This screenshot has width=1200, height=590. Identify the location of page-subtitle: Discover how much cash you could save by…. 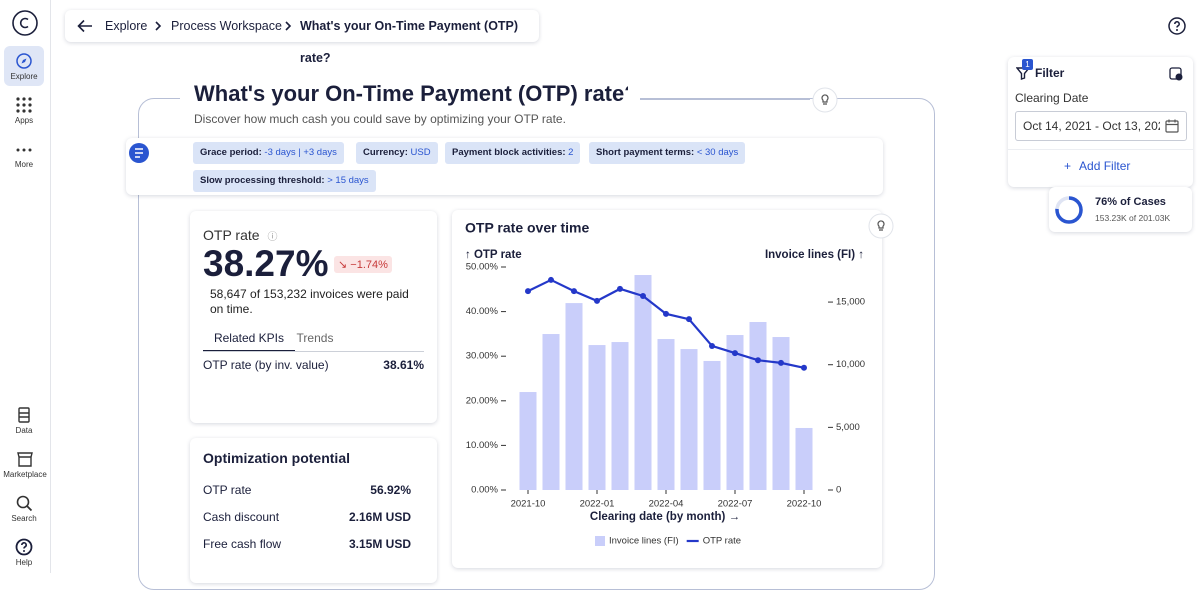
(380, 119).